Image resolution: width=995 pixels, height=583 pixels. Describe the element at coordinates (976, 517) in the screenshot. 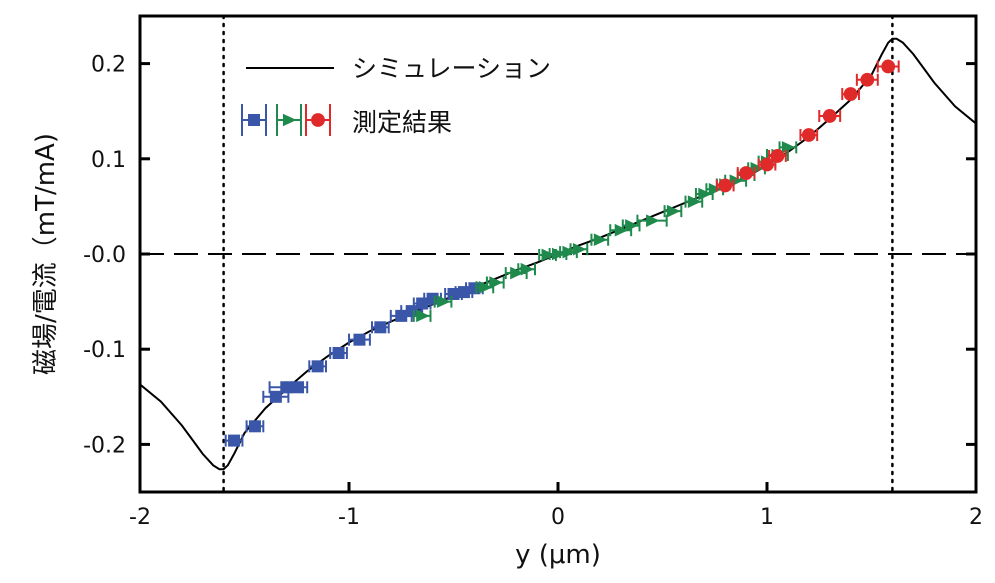

I see `x-tick-label: 2` at that location.